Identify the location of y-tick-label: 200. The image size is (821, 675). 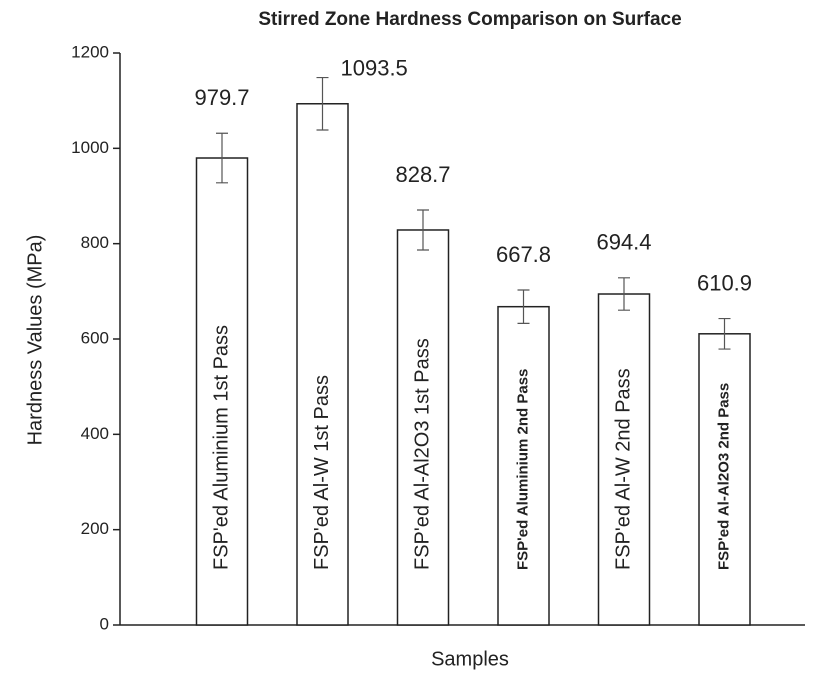
(95, 528).